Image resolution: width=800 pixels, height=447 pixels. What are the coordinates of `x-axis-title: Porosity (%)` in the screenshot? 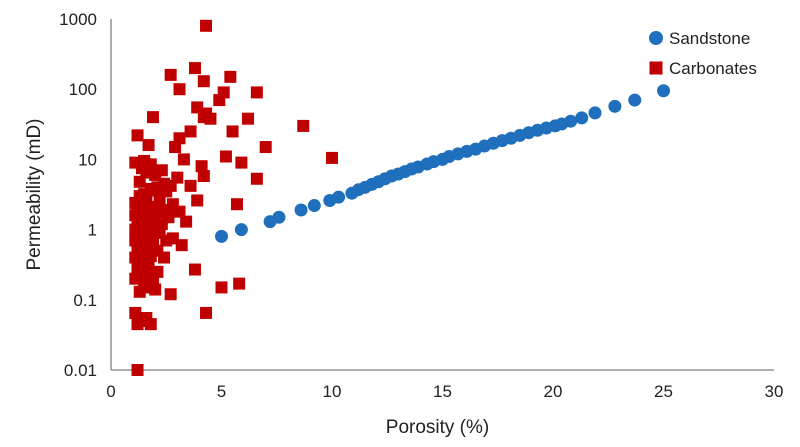 It's located at (437, 427).